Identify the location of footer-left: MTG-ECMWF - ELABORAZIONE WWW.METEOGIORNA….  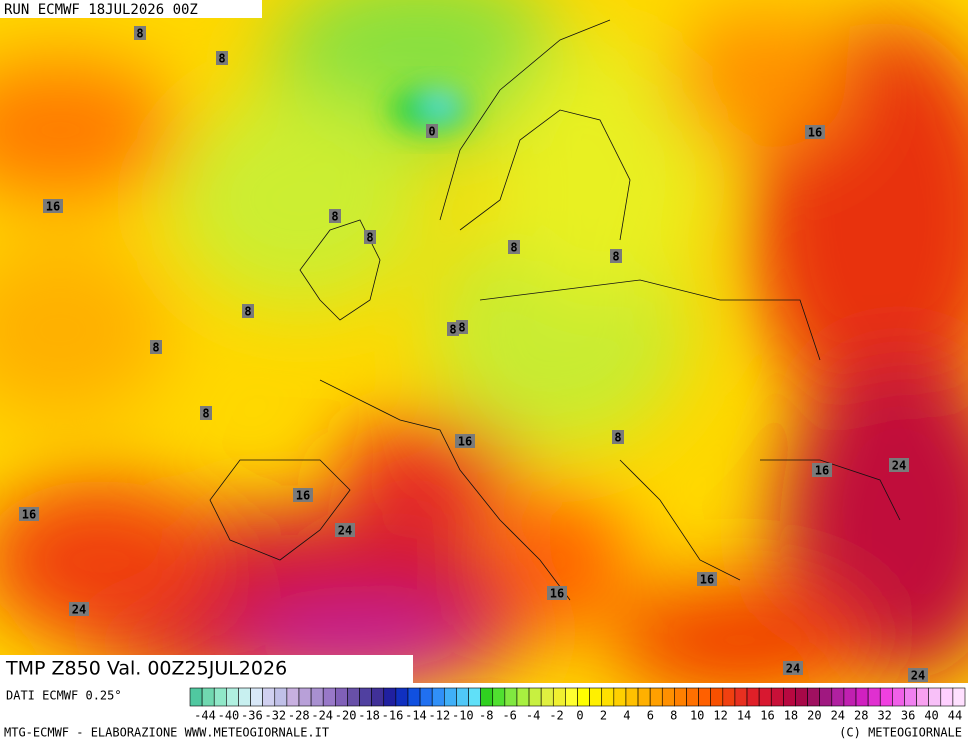
(166, 733).